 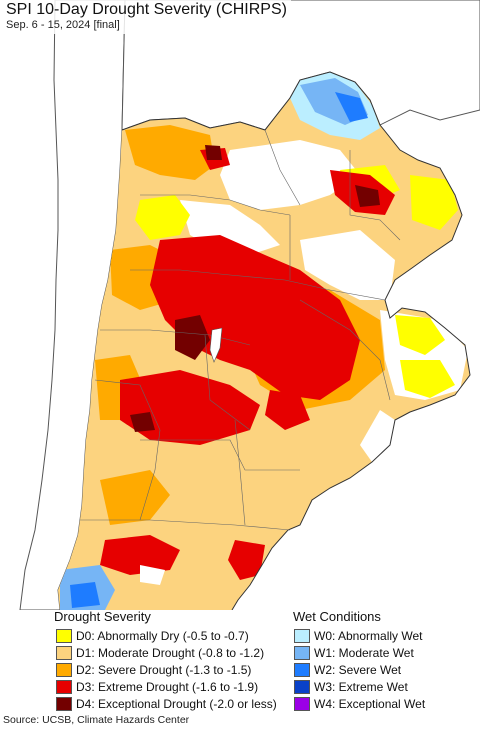 What do you see at coordinates (302, 669) in the screenshot?
I see `swatch-w2` at bounding box center [302, 669].